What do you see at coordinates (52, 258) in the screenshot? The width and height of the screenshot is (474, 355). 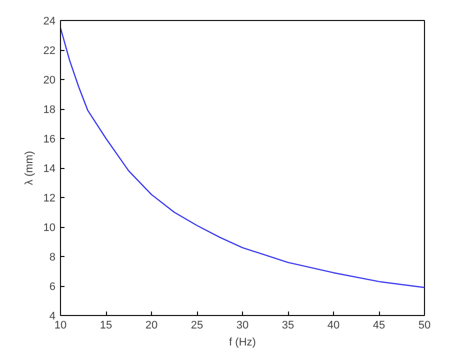 I see `y-tick-label: 8` at bounding box center [52, 258].